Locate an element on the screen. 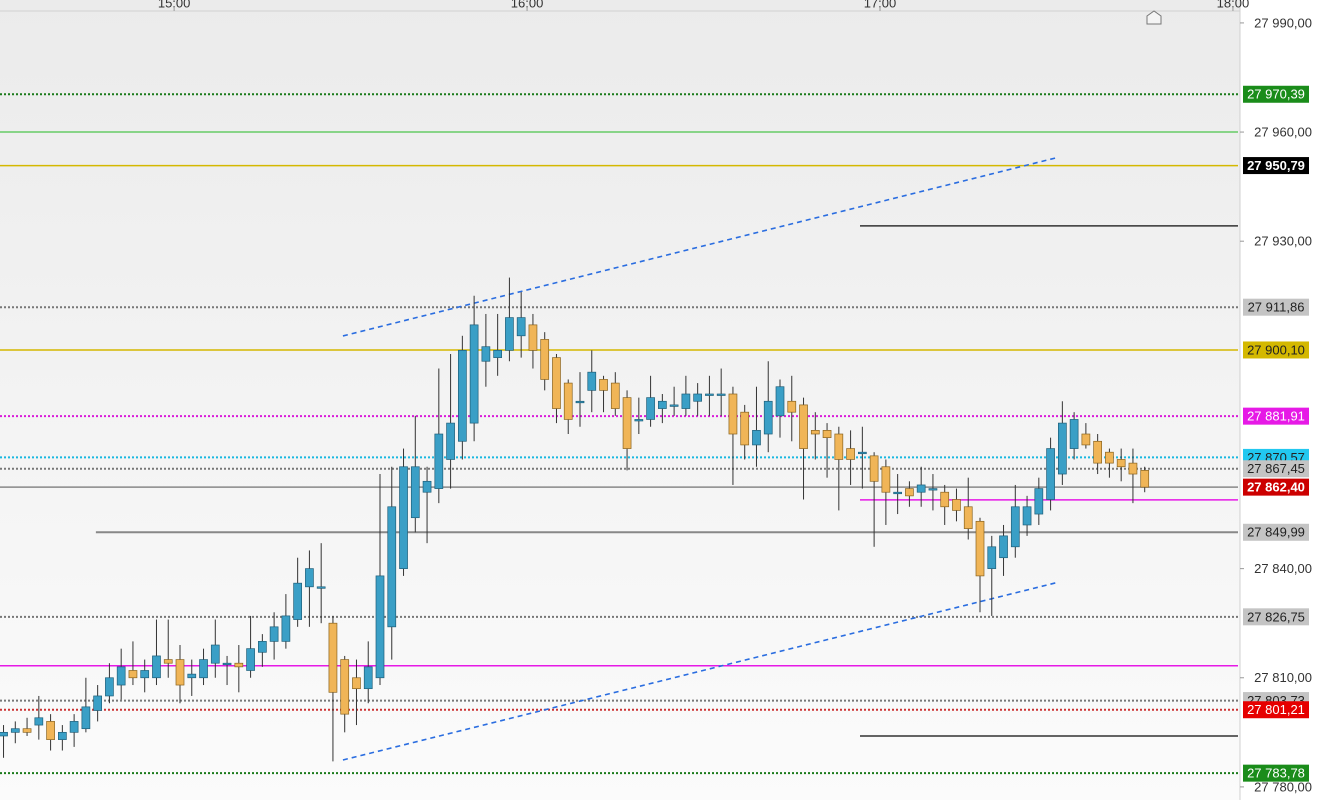 This screenshot has height=800, width=1325. x-tick-label: 17:00 is located at coordinates (880, 5).